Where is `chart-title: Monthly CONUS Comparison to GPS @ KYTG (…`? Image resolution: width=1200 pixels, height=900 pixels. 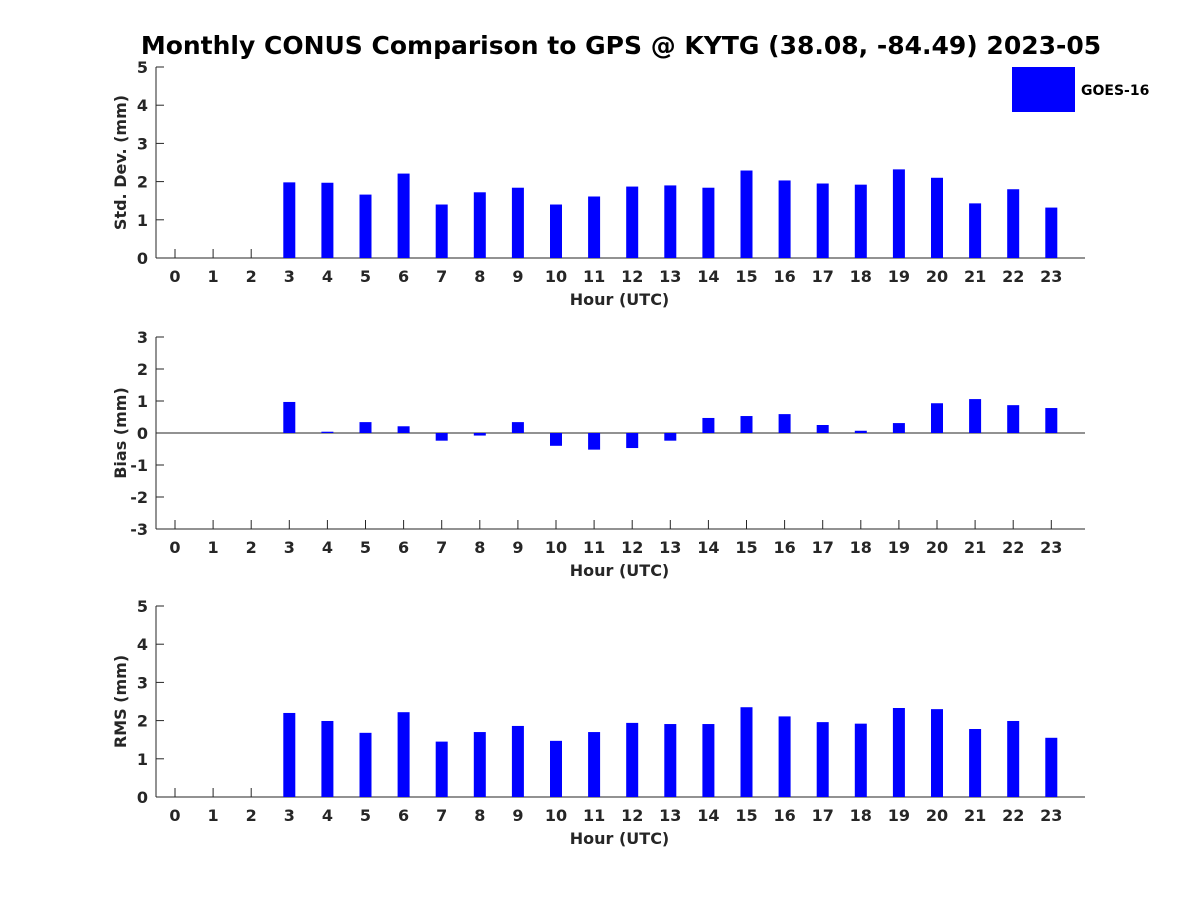 chart-title: Monthly CONUS Comparison to GPS @ KYTG (… is located at coordinates (621, 45).